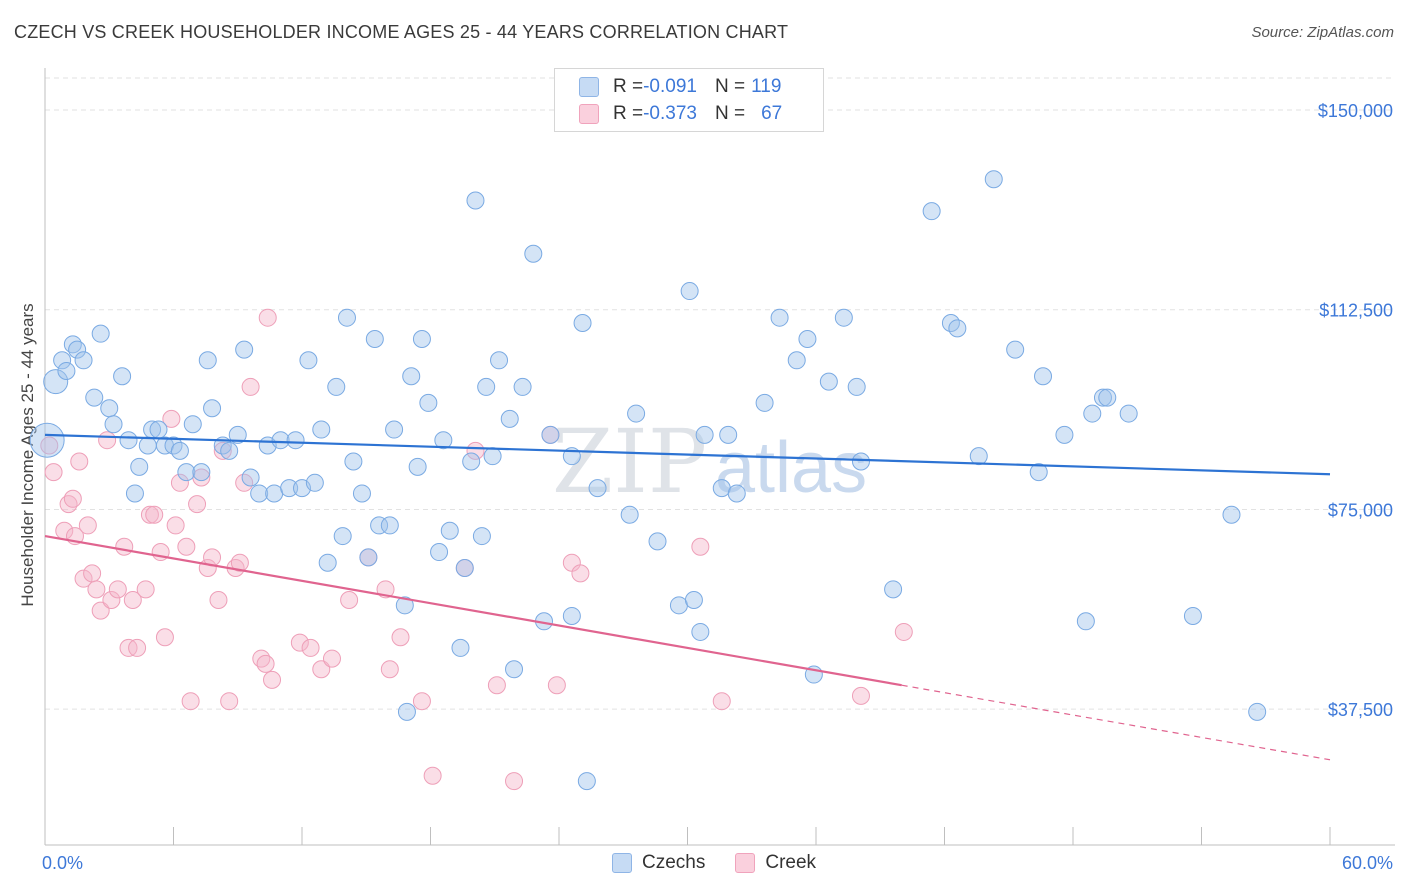 The image size is (1406, 892). I want to click on y-tick-label: $112,500, so click(1356, 311).